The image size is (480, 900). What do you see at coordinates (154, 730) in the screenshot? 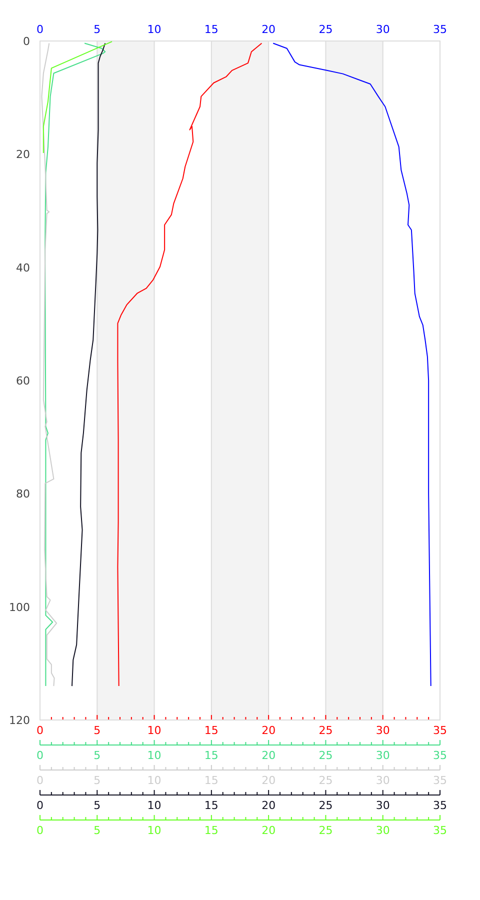
I see `x2-tick-label: 10` at bounding box center [154, 730].